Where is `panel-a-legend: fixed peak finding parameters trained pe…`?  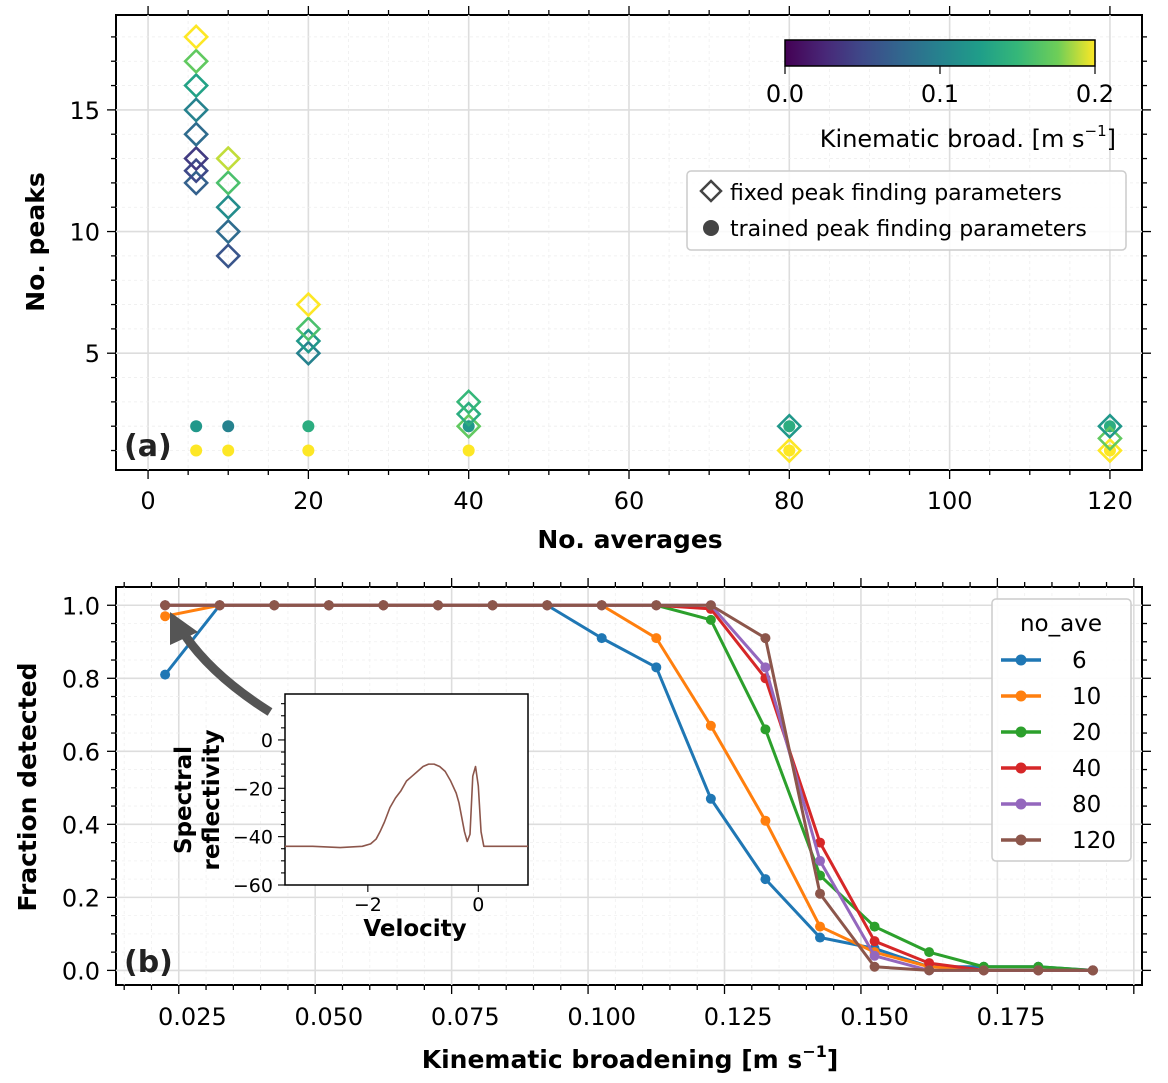 panel-a-legend: fixed peak finding parameters trained pe… is located at coordinates (906, 210).